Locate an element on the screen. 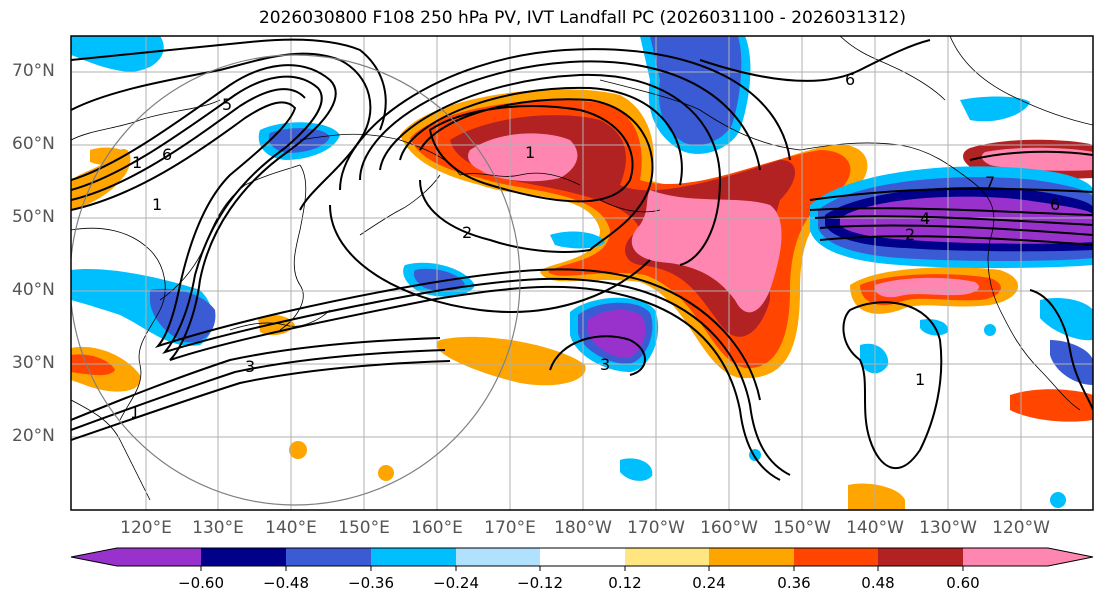 The width and height of the screenshot is (1105, 604). colorbar-tick-label: −0.36 is located at coordinates (371, 583).